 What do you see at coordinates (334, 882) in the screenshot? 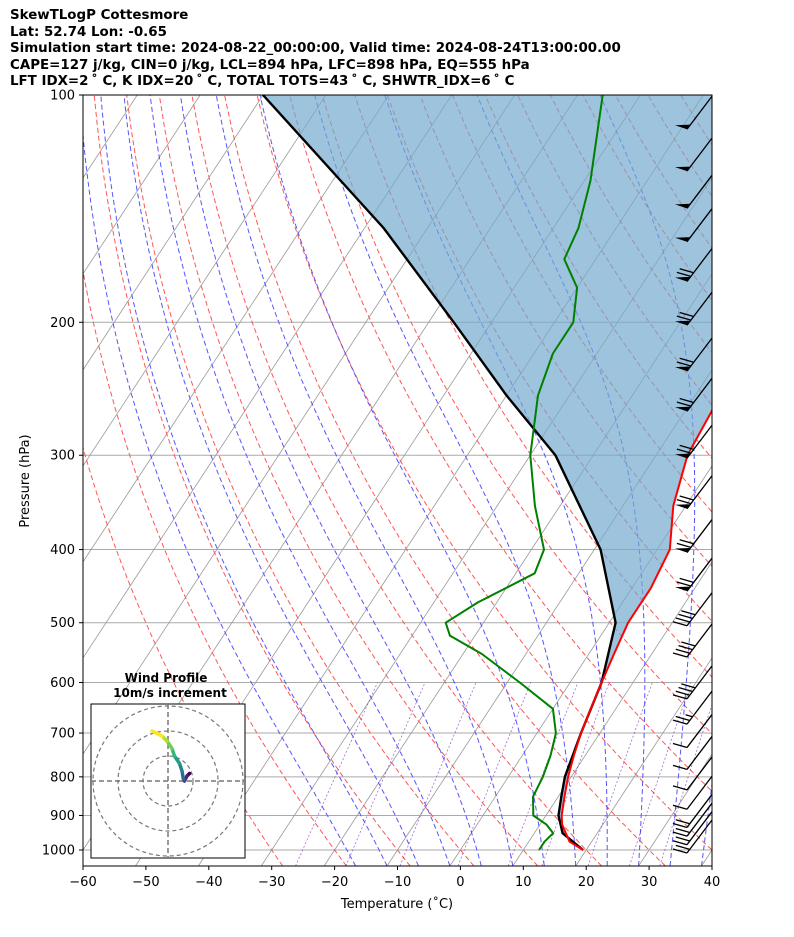
I see `x-tick-label: −20` at bounding box center [334, 882].